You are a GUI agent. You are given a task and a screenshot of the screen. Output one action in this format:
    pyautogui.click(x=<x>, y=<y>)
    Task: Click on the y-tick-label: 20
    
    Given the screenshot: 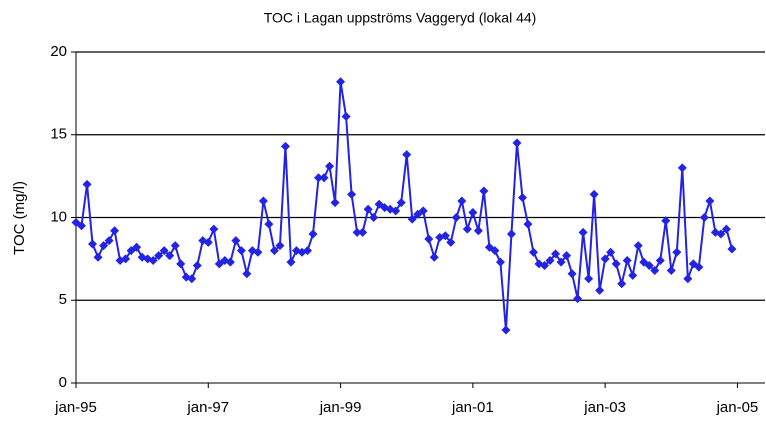 What is the action you would take?
    pyautogui.click(x=58, y=51)
    